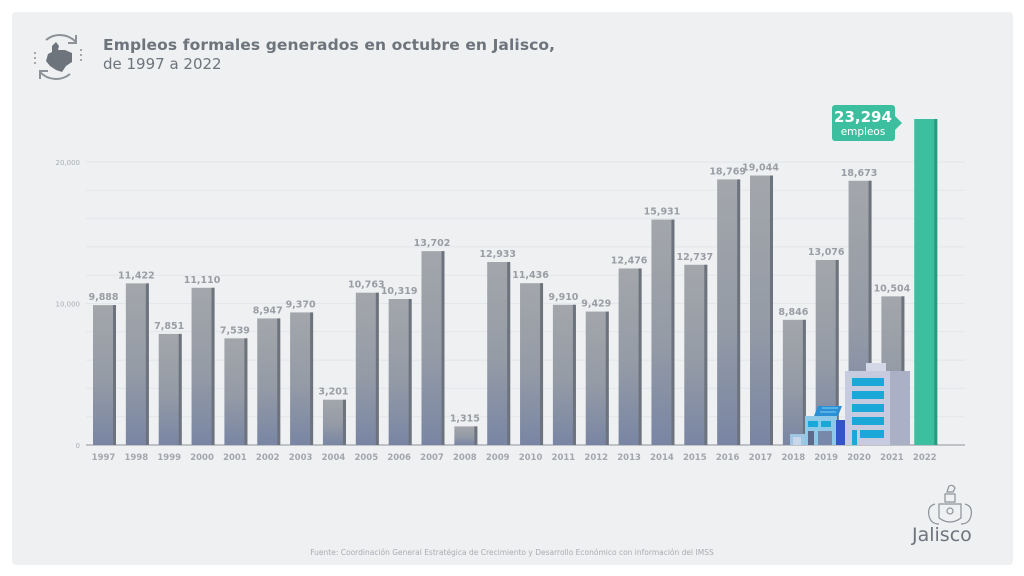 This screenshot has height=576, width=1024. I want to click on x-tick-label: 1999, so click(169, 458).